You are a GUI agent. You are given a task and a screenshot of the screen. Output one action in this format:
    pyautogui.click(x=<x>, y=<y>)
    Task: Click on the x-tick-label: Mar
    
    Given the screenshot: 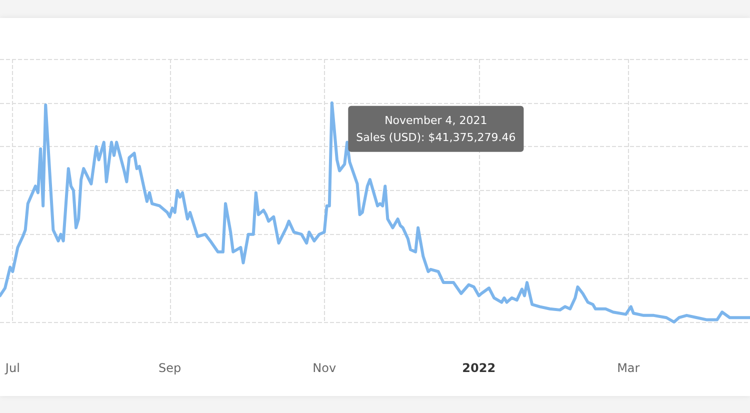 What is the action you would take?
    pyautogui.click(x=628, y=368)
    